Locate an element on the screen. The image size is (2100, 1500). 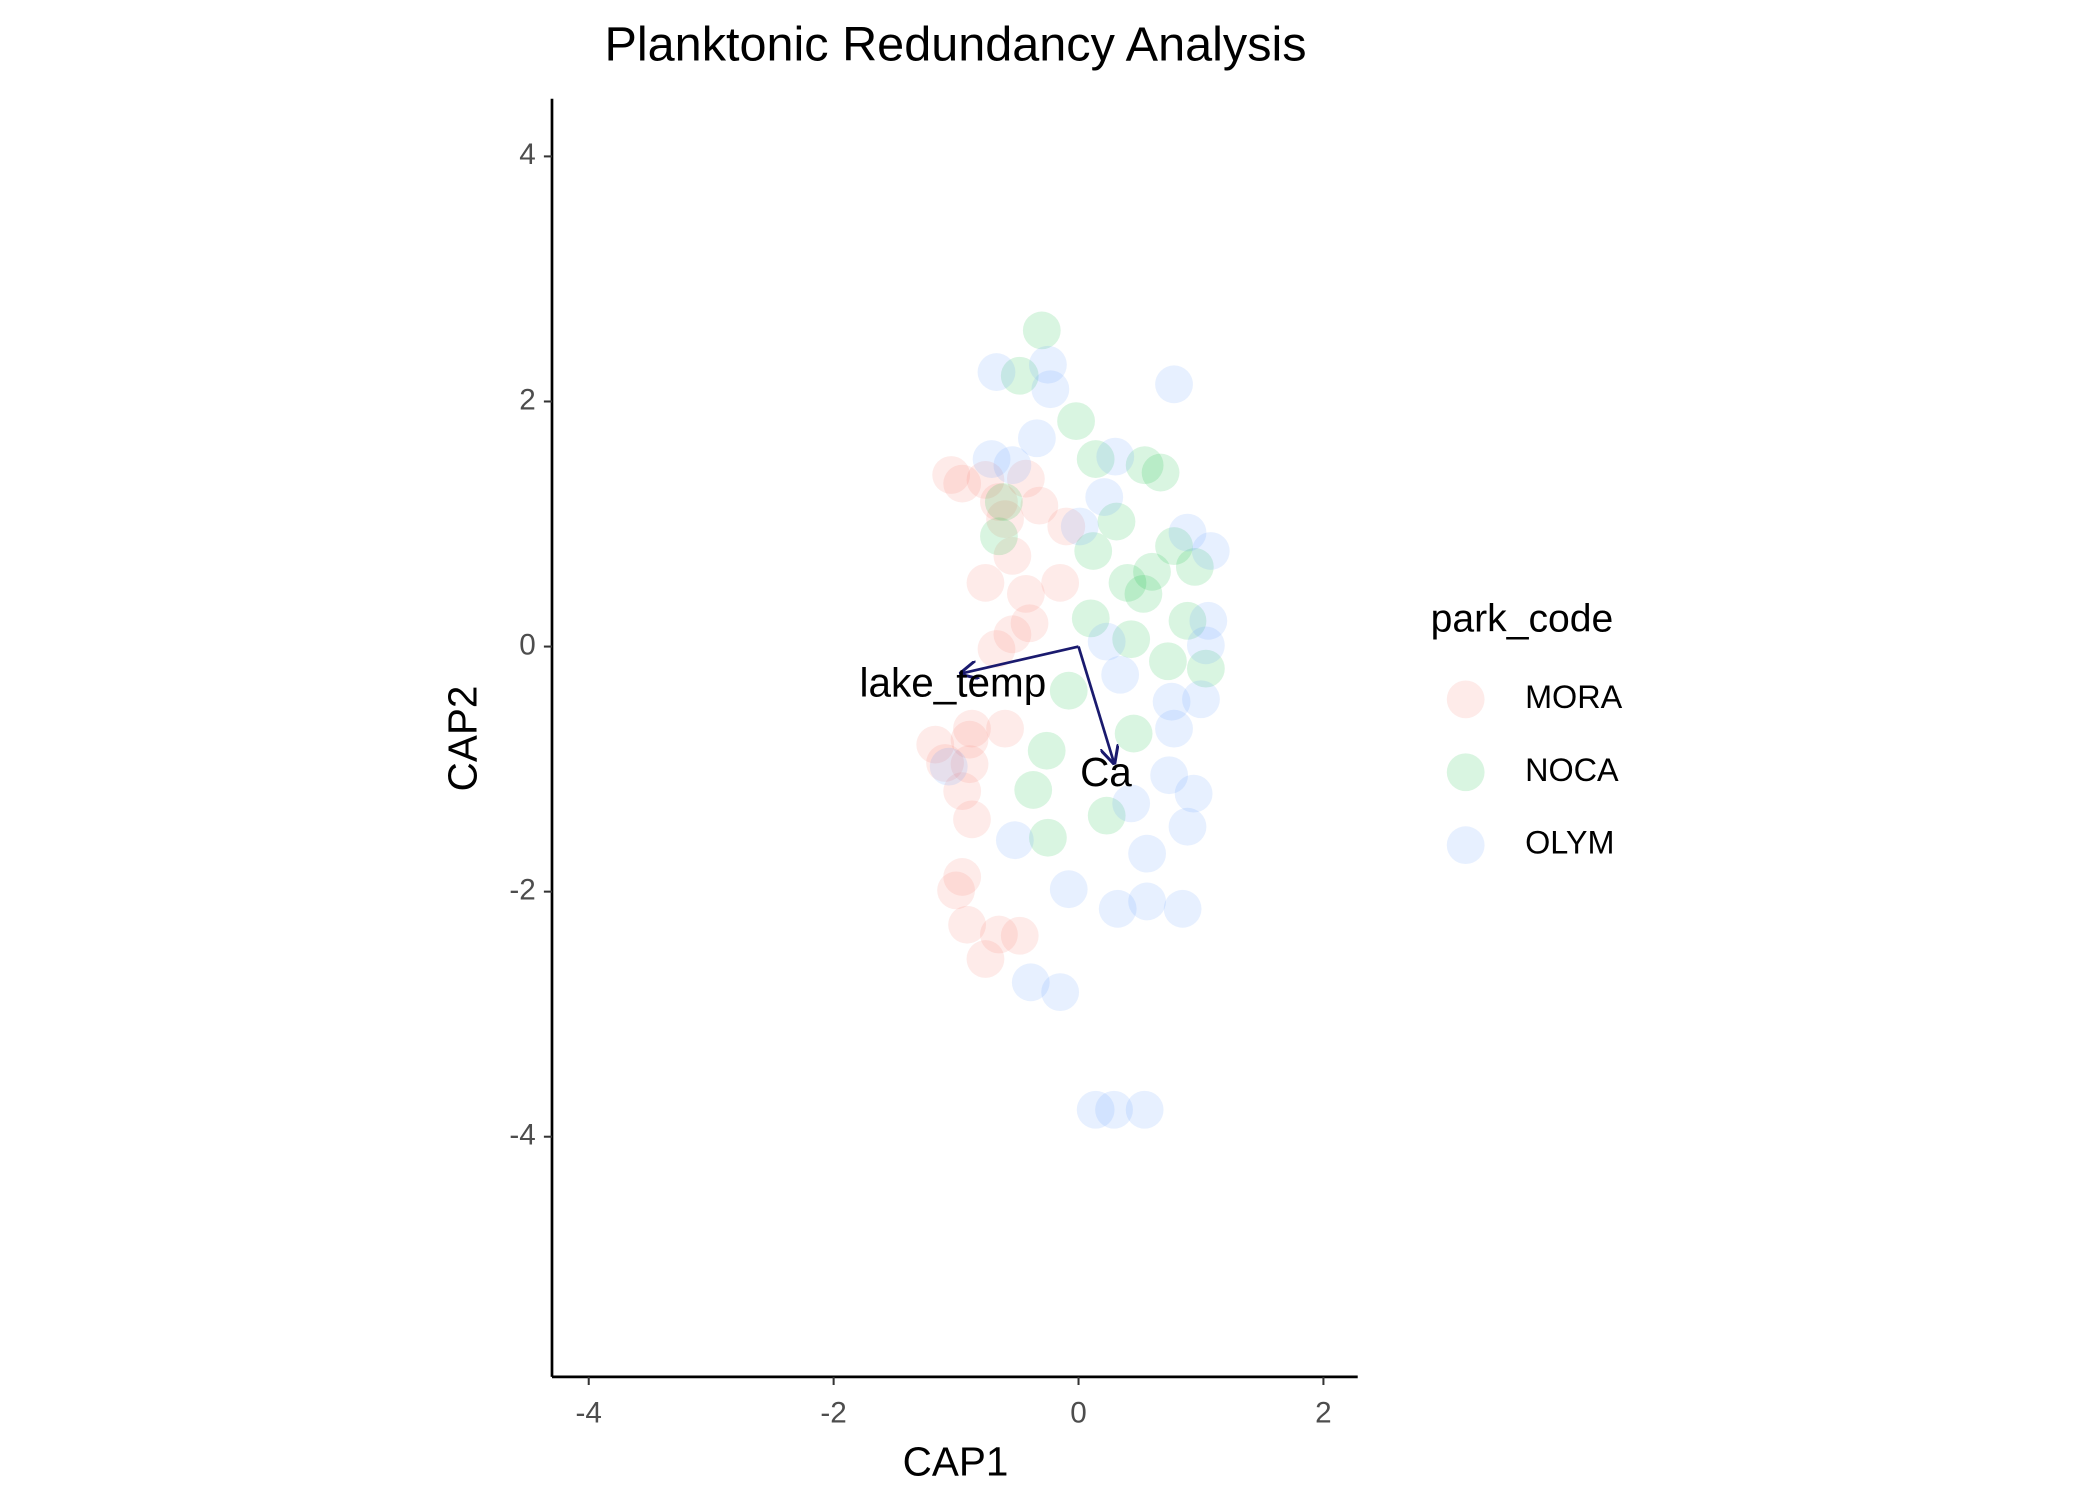
legend-label: MORA is located at coordinates (1574, 697).